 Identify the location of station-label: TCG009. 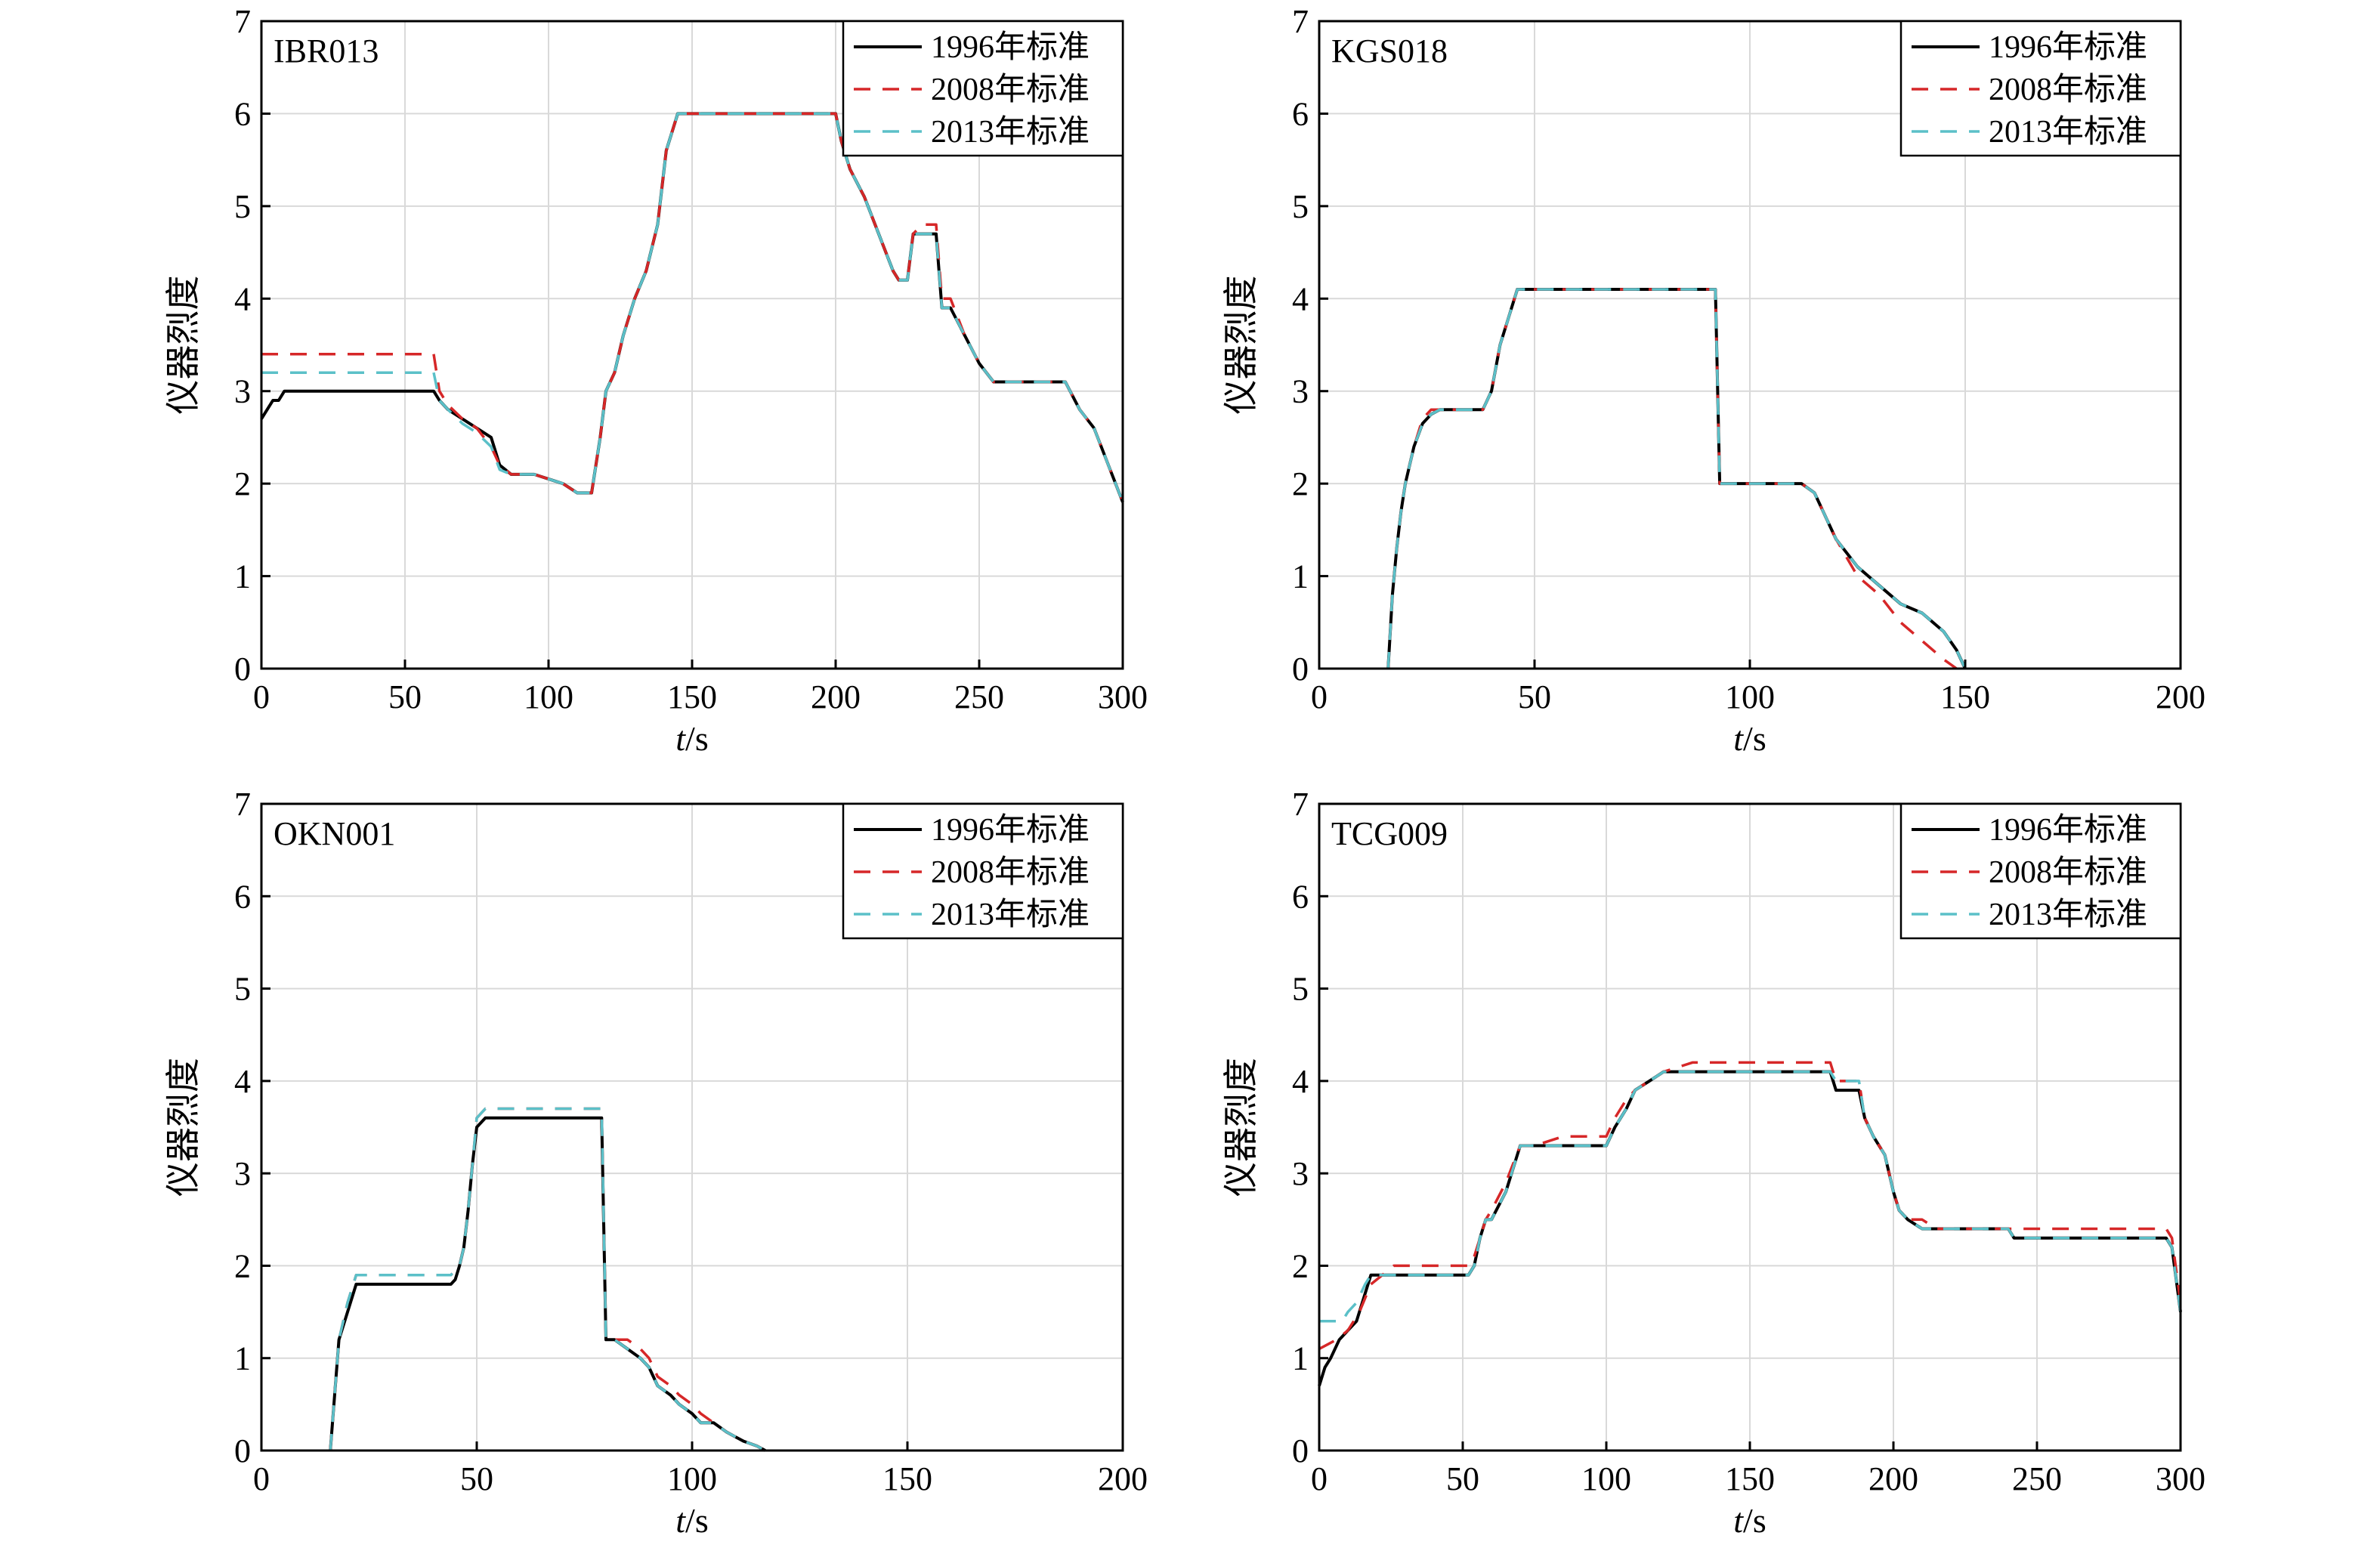
(1389, 833).